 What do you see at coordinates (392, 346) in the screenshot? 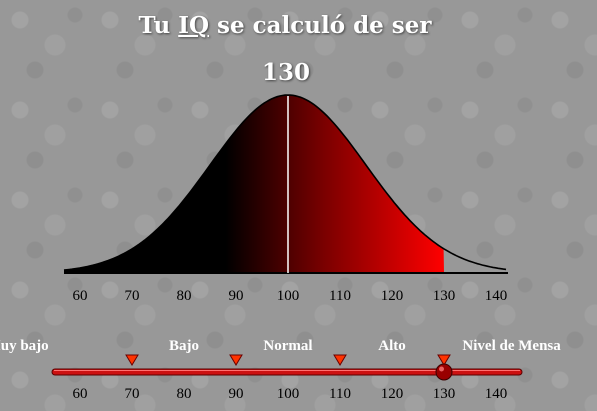
I see `scale-category-label: Alto` at bounding box center [392, 346].